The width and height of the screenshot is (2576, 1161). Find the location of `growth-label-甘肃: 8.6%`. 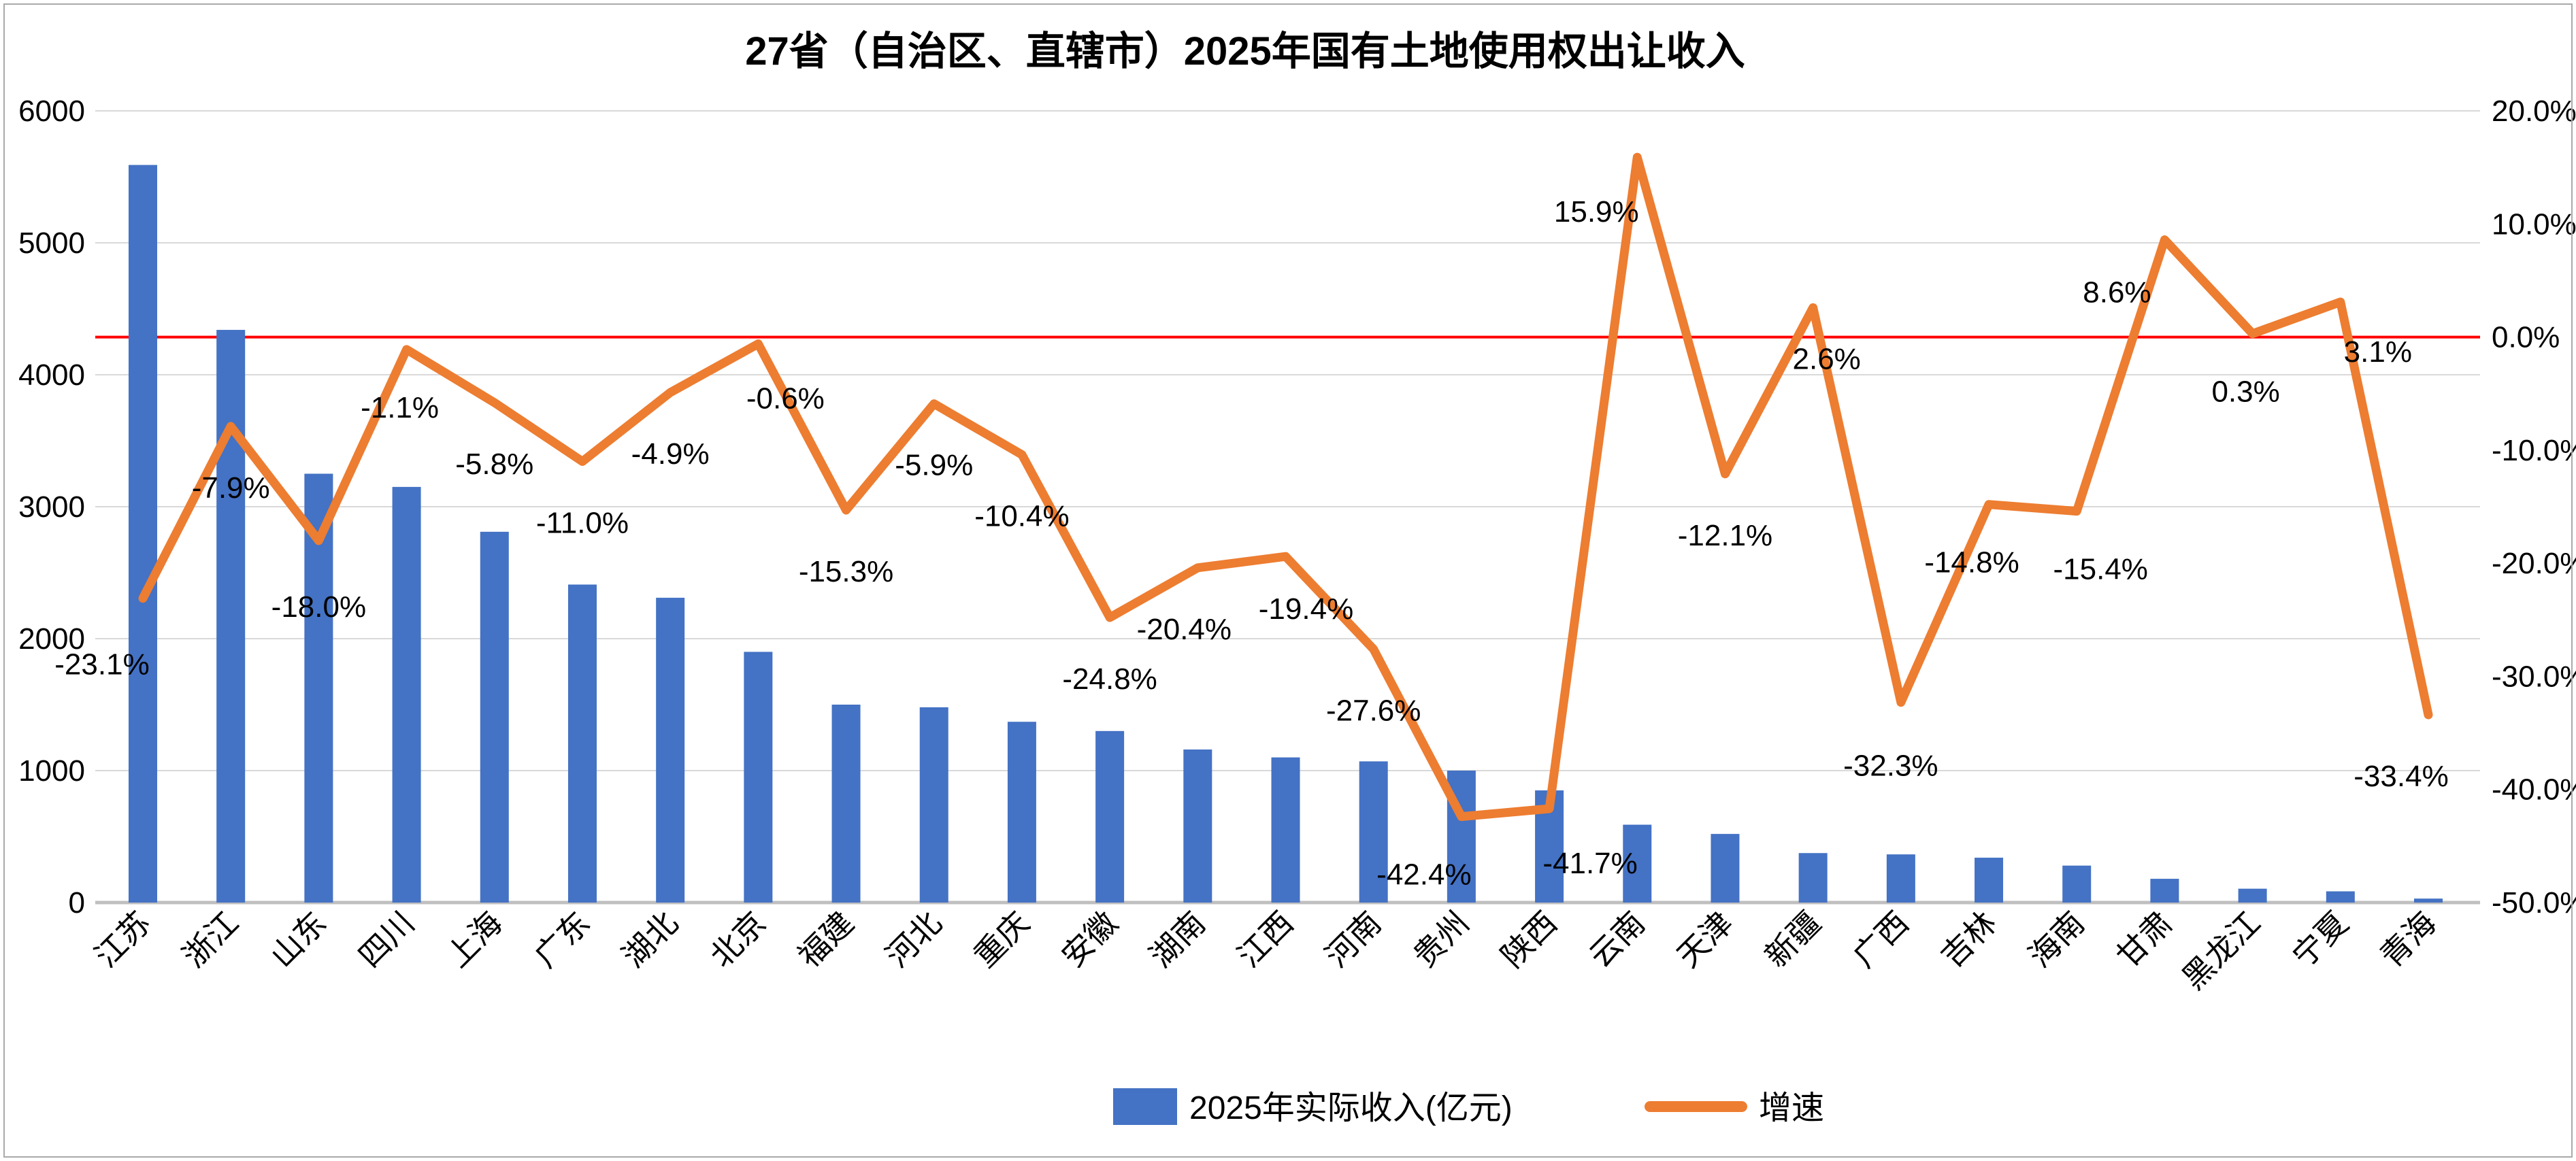

growth-label-甘肃: 8.6% is located at coordinates (2117, 292).